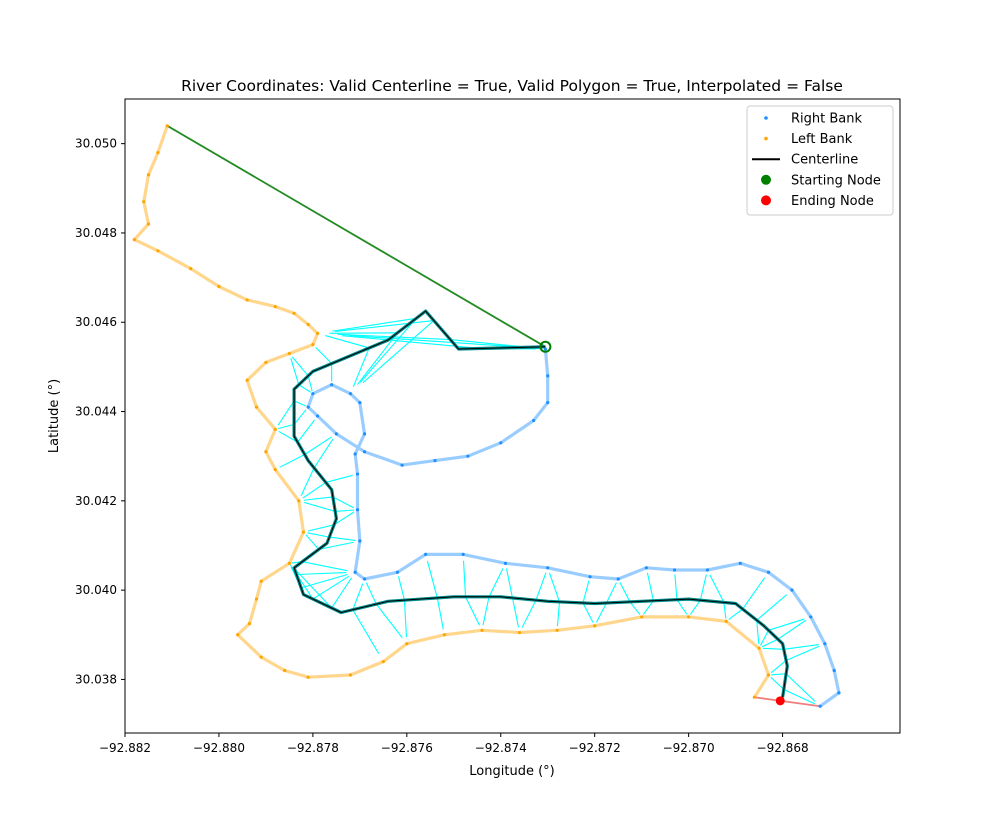 The height and width of the screenshot is (825, 1000). What do you see at coordinates (766, 138) in the screenshot?
I see `legend-swatch-left-bank` at bounding box center [766, 138].